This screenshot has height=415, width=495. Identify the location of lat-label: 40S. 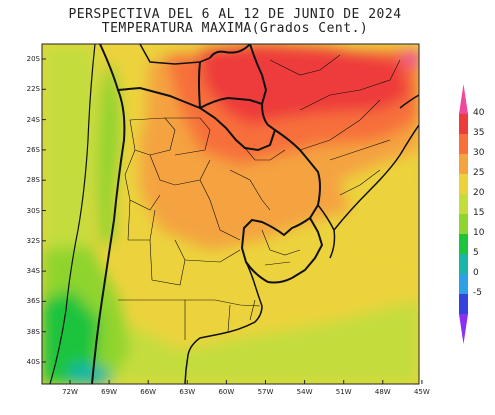
(33, 362).